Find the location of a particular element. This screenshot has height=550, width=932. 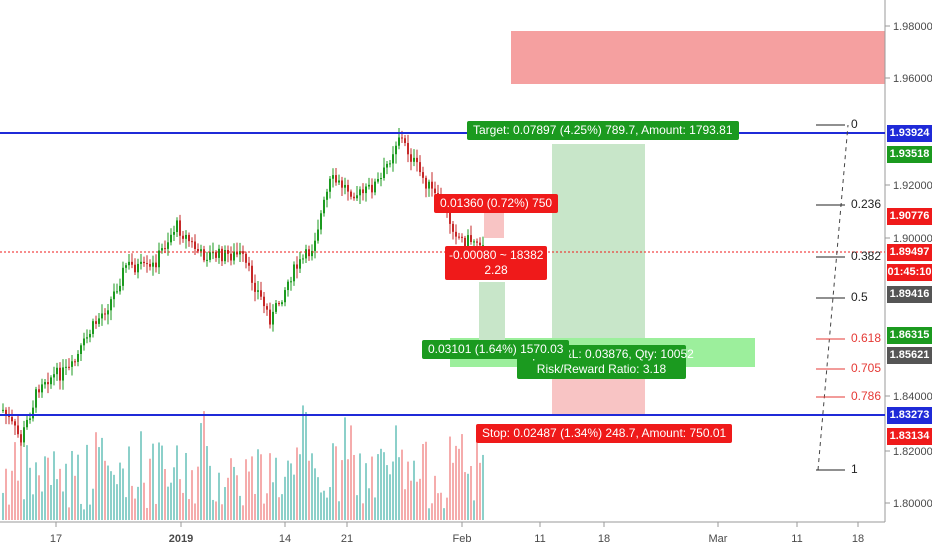

supply-zone is located at coordinates (698, 57).